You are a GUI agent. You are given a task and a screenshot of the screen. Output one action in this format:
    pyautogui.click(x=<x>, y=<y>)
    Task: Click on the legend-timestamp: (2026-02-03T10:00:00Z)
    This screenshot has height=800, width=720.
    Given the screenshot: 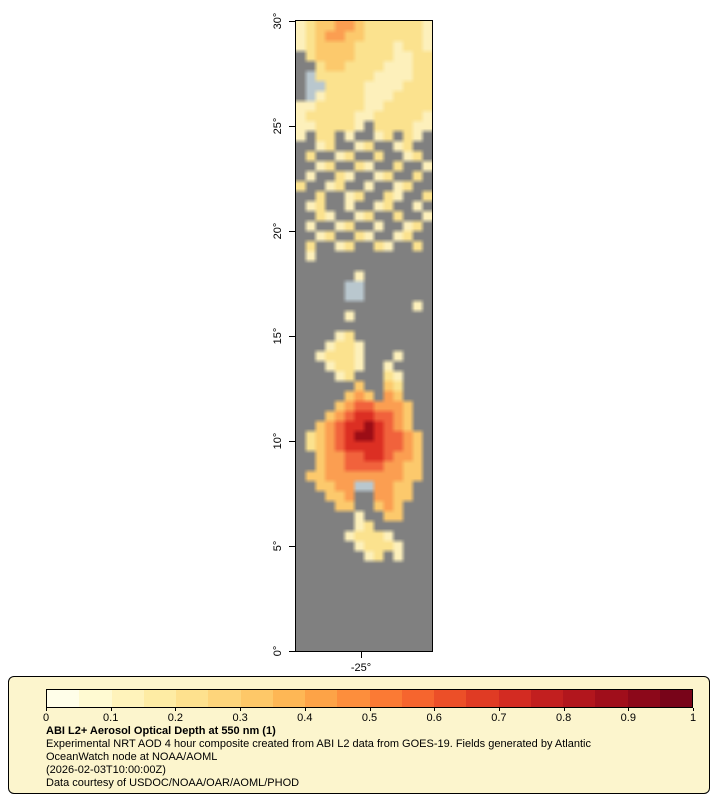 What is the action you would take?
    pyautogui.click(x=106, y=770)
    